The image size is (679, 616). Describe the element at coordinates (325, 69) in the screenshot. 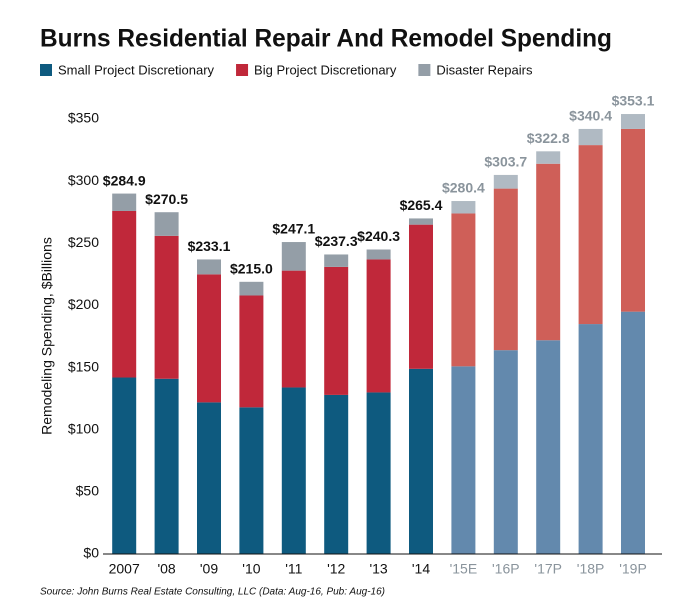

I see `legend-label: Big Project Discretionary` at that location.